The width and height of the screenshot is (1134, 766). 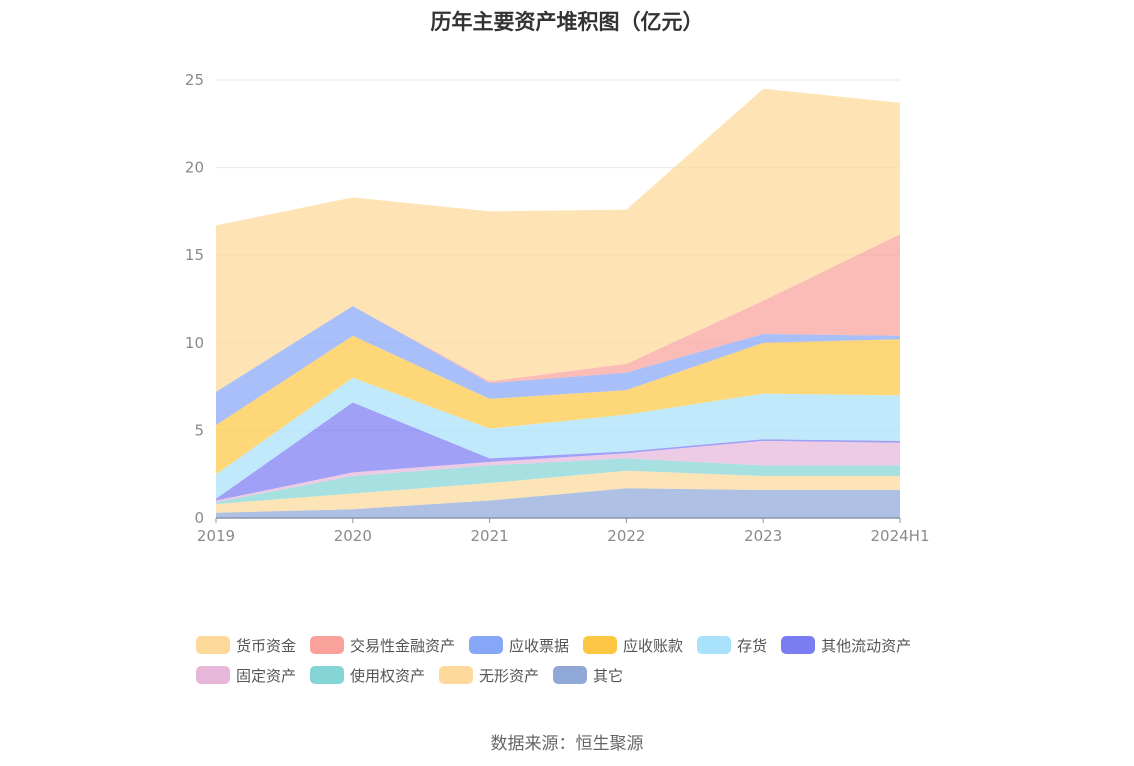 I want to click on area-无形资产, so click(x=558, y=491).